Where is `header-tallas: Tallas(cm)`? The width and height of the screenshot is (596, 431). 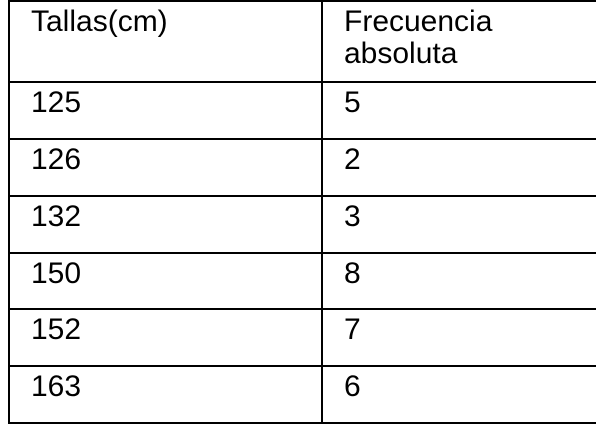
header-tallas: Tallas(cm) is located at coordinates (165, 42).